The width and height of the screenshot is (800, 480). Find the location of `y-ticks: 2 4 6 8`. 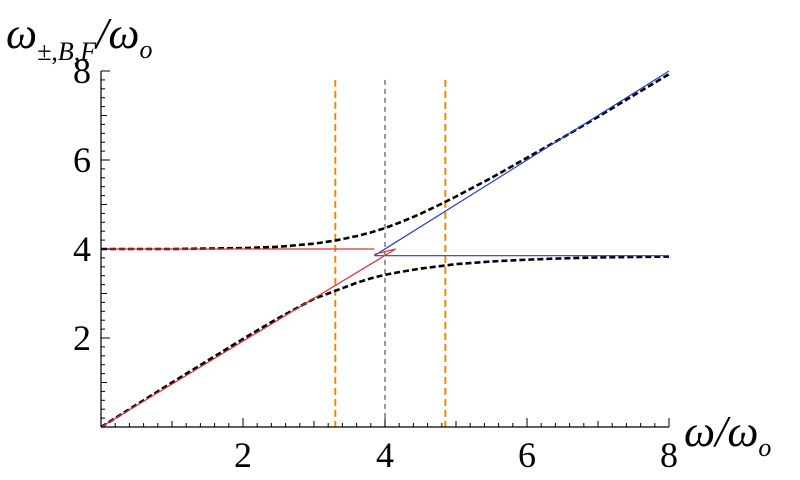

y-ticks: 2 4 6 8 is located at coordinates (91, 235).